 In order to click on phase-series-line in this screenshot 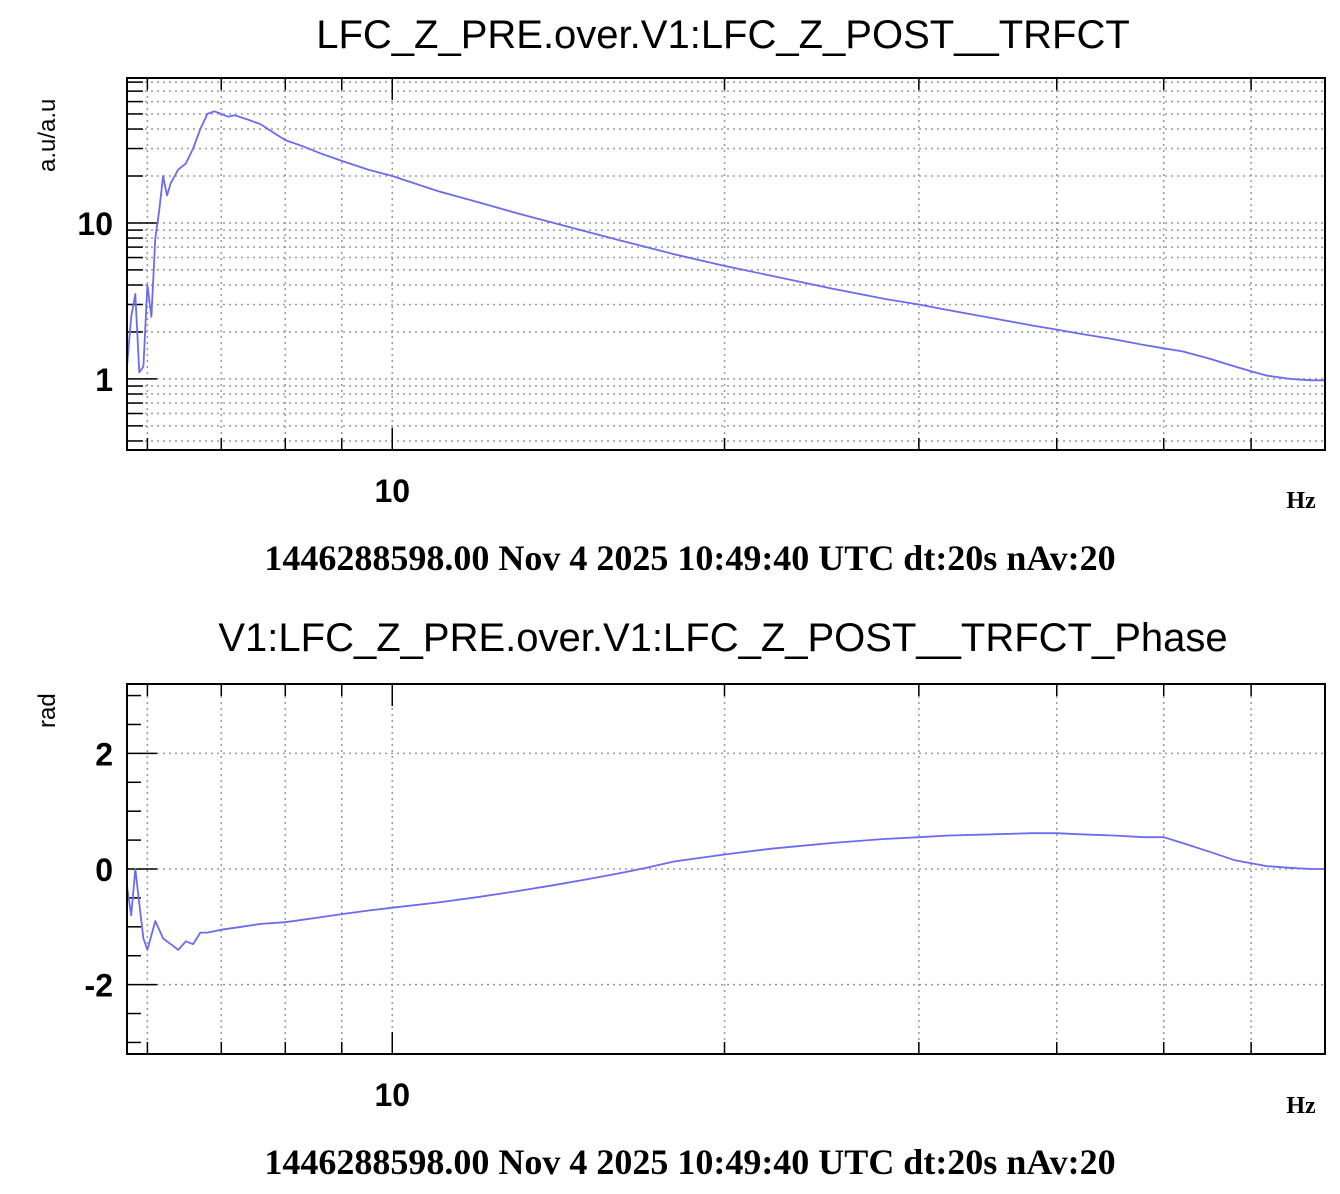, I will do `click(725, 891)`.